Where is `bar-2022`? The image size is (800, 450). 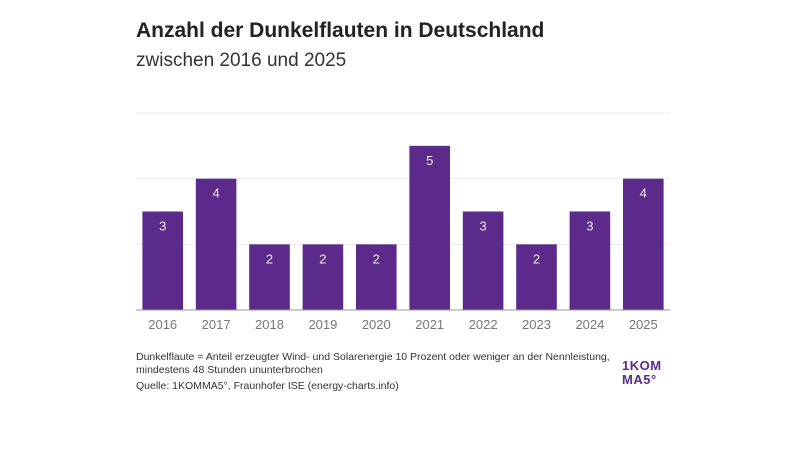 bar-2022 is located at coordinates (483, 260).